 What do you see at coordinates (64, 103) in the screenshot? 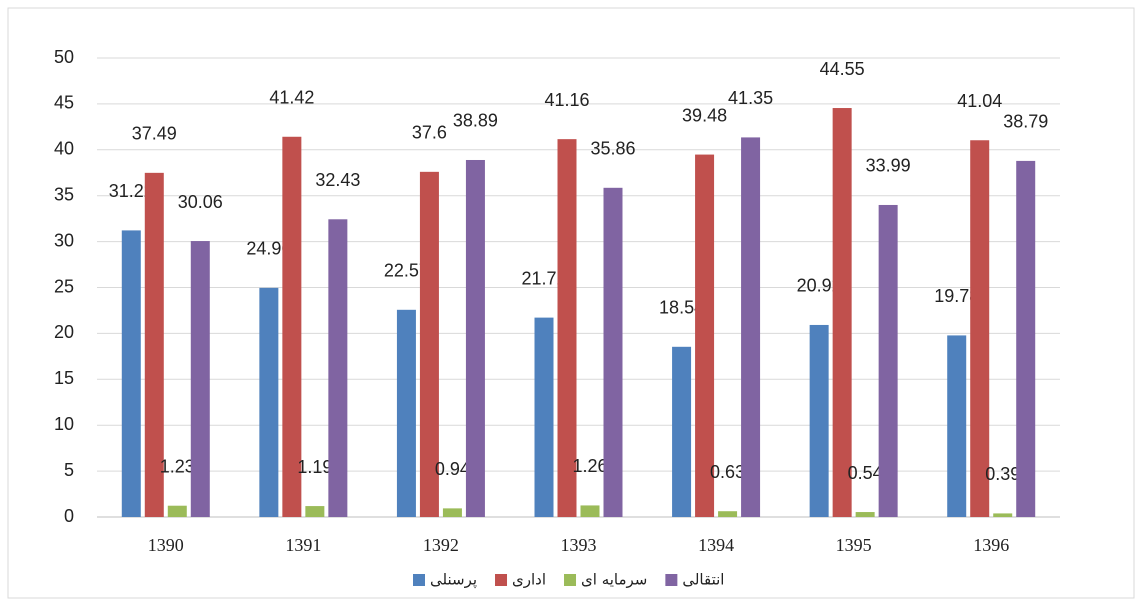
I see `y-tick-label: 45` at bounding box center [64, 103].